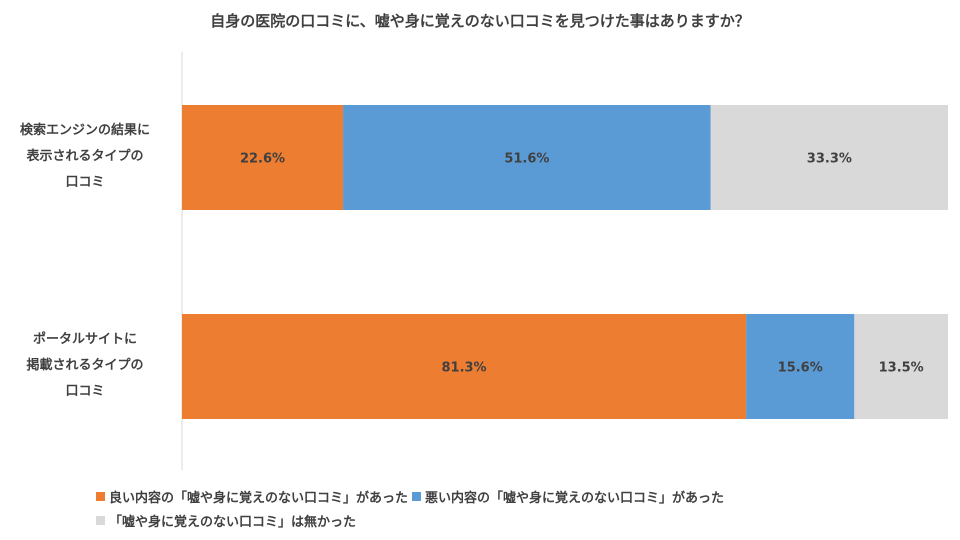  I want to click on data-label-1-3: 33.3%, so click(829, 159).